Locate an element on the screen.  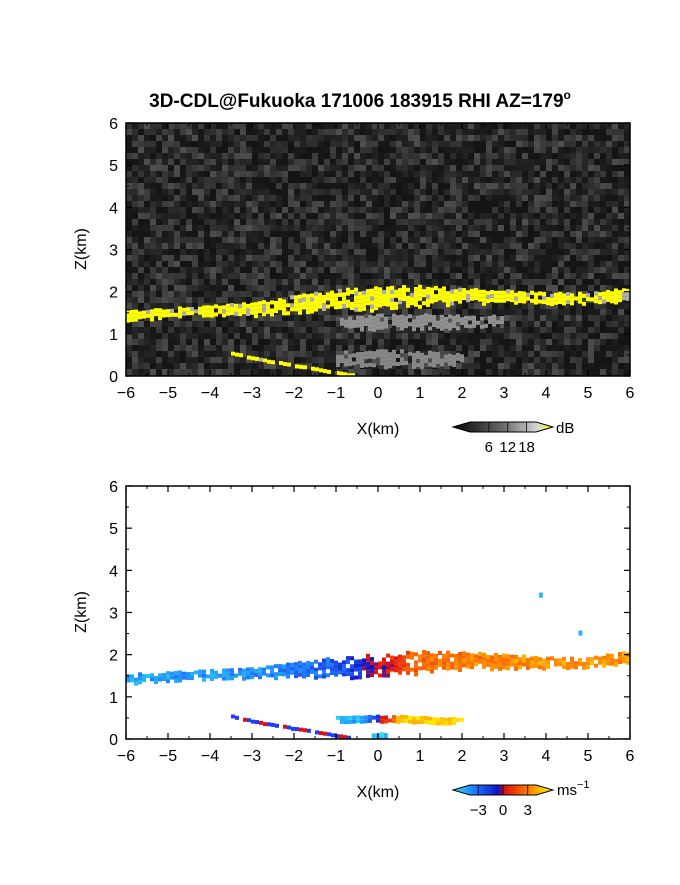
velocity-y-tick-label: 1 is located at coordinates (113, 698).